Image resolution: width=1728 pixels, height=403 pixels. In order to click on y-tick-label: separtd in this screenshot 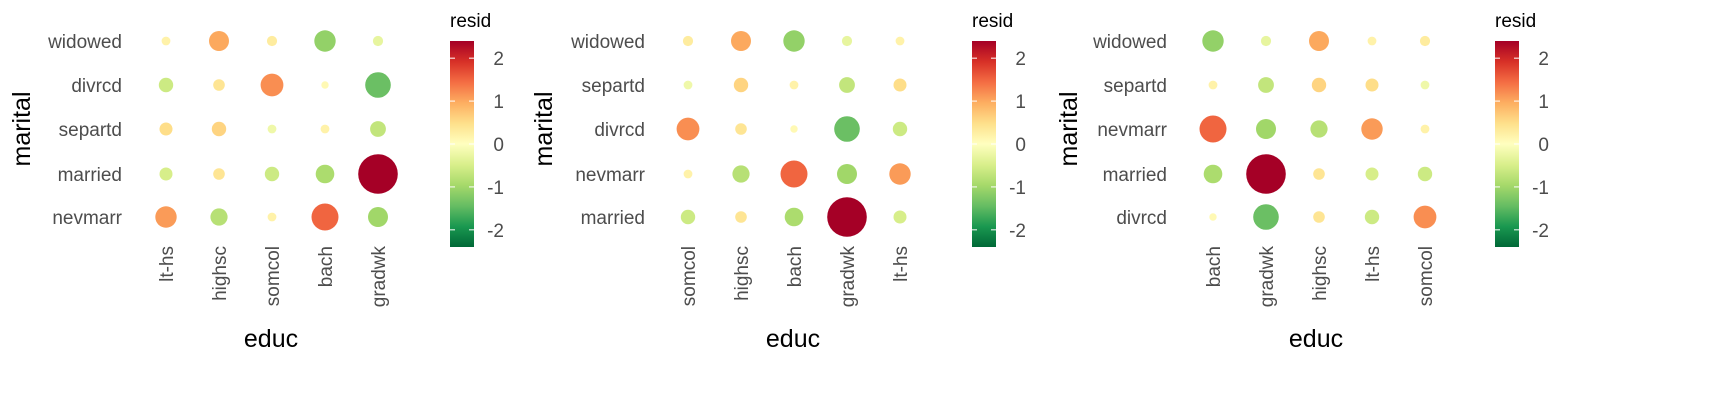, I will do `click(1135, 86)`.